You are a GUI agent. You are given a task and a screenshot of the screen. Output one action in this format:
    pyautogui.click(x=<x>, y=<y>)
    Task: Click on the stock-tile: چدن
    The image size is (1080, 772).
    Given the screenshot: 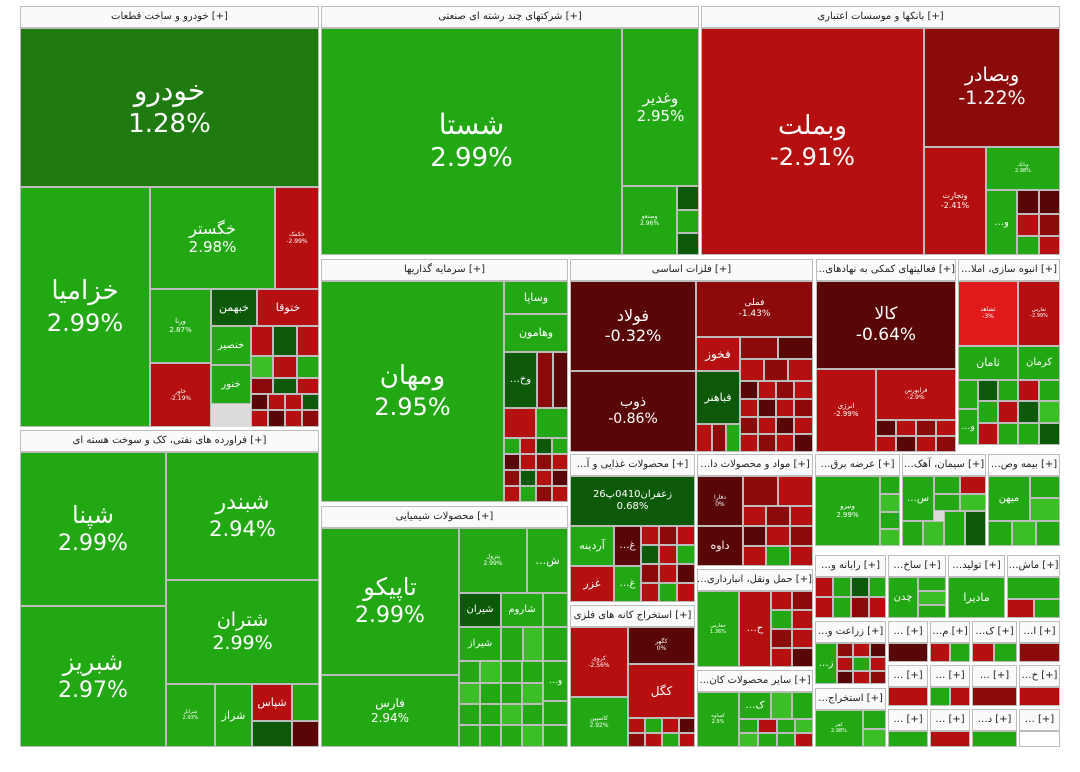 What is the action you would take?
    pyautogui.click(x=903, y=597)
    